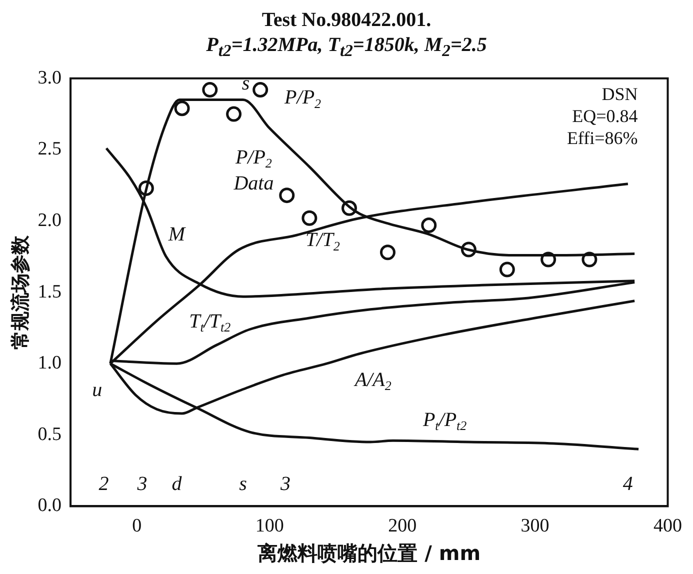 The image size is (693, 574). Describe the element at coordinates (50, 505) in the screenshot. I see `y-tick-label: 0.0` at that location.